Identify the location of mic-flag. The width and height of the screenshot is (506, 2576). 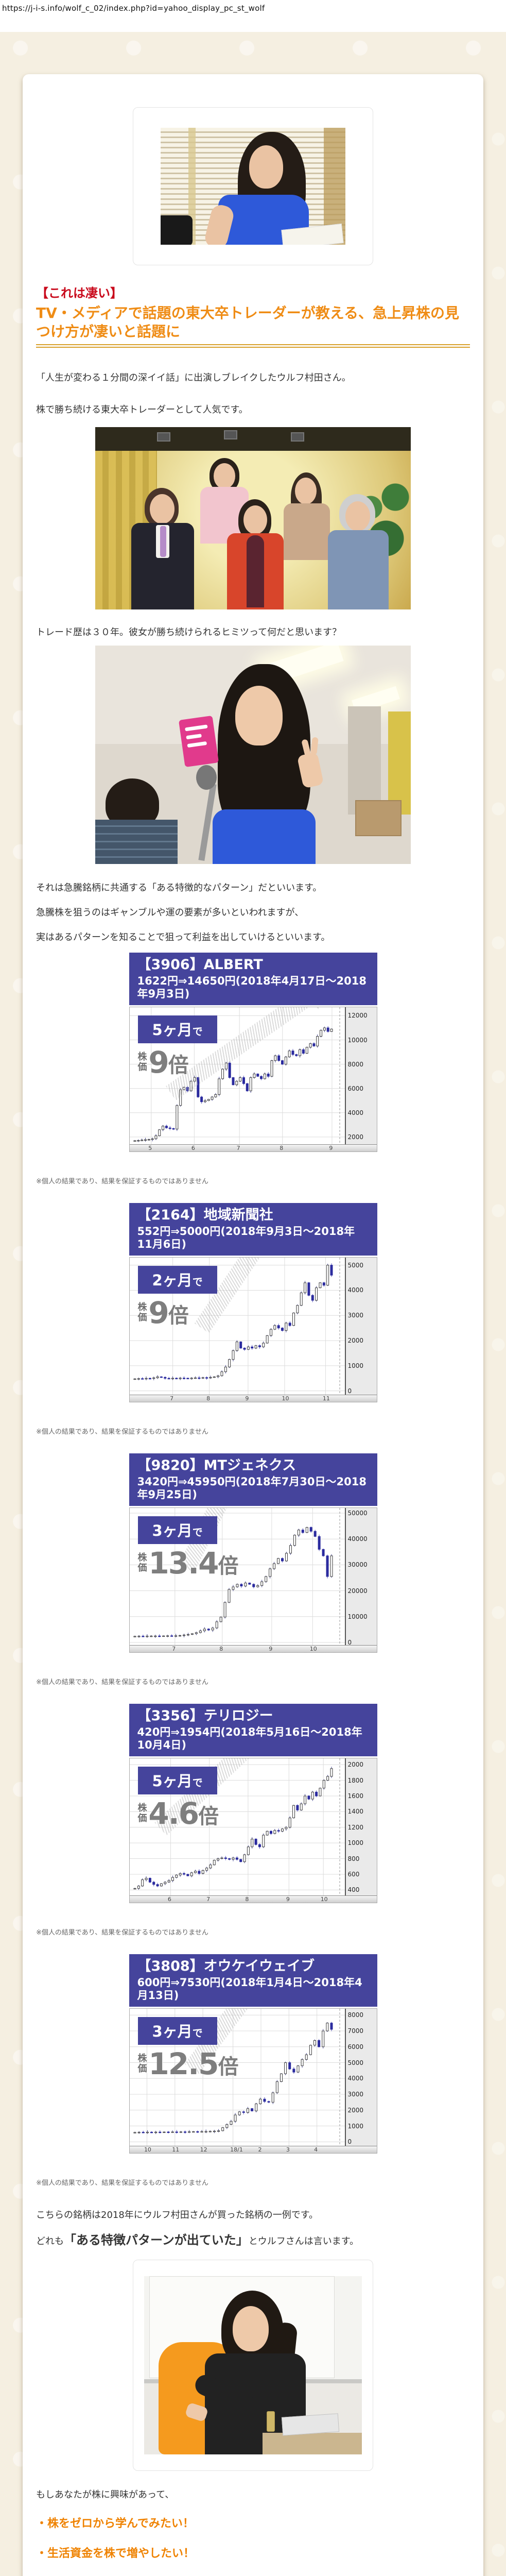
(199, 741).